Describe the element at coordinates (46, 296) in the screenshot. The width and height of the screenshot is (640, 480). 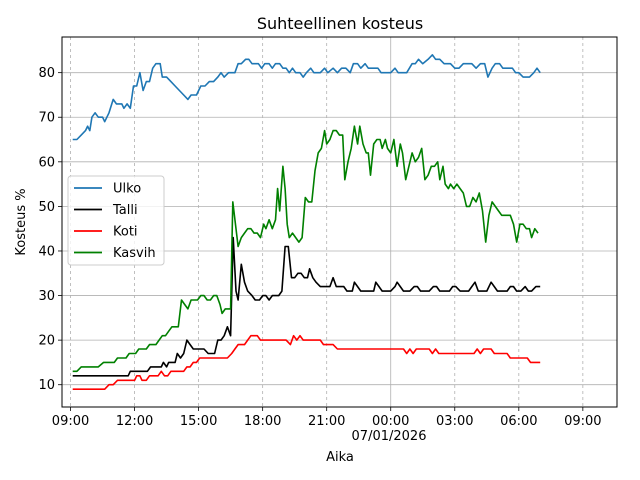
I see `y-tick-label: 30` at that location.